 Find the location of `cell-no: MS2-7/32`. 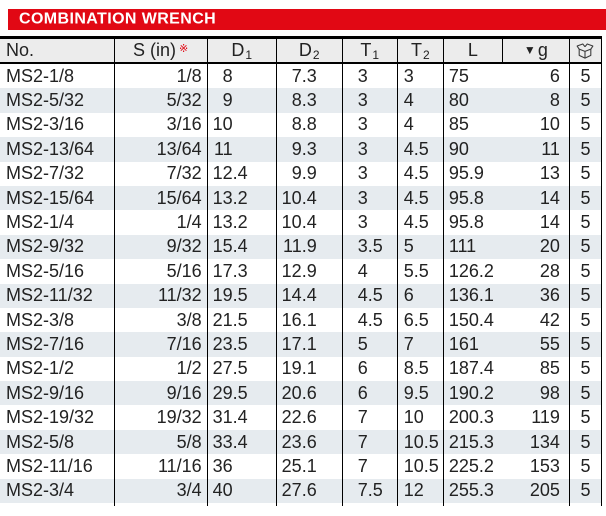

cell-no: MS2-7/32 is located at coordinates (57, 173).